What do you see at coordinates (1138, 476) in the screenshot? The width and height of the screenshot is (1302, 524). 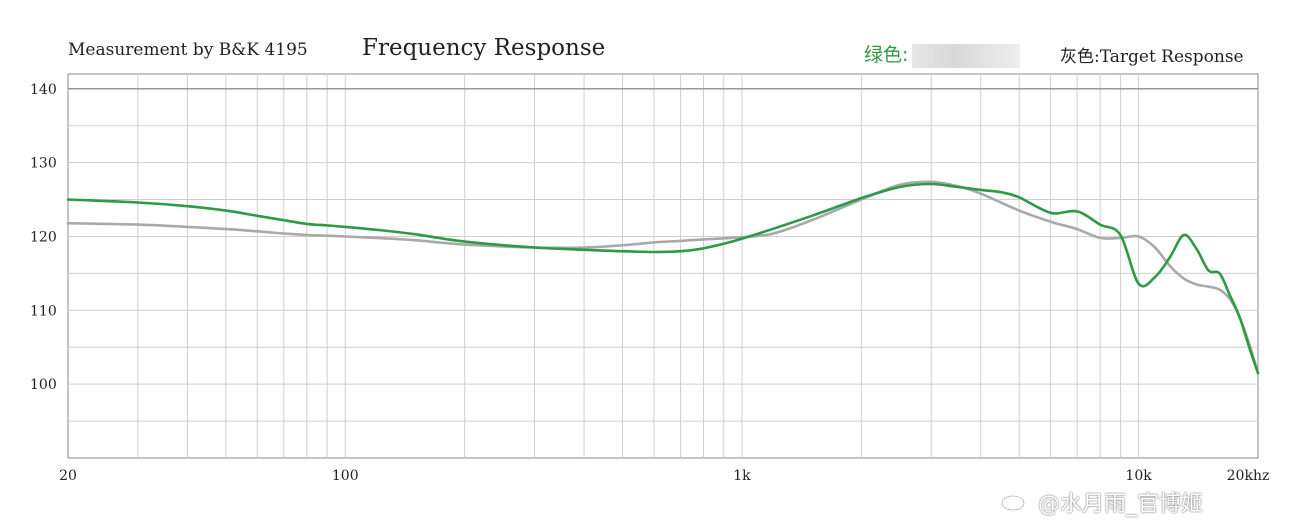 I see `x-tick-label: 10k` at bounding box center [1138, 476].